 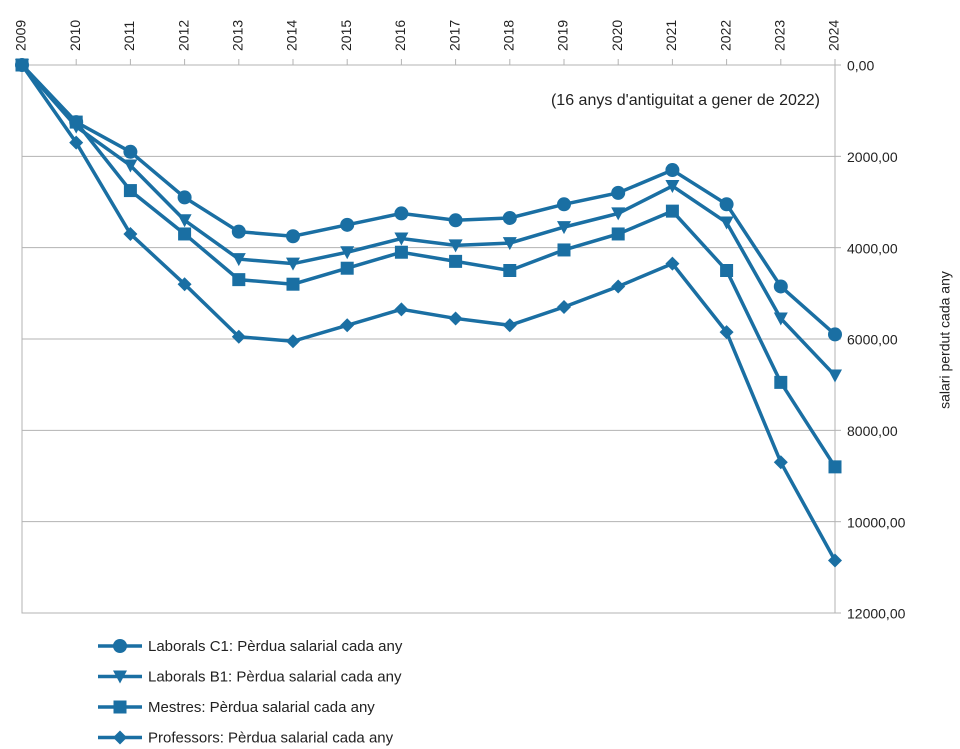 What do you see at coordinates (685, 100) in the screenshot?
I see `annotation: (16 anys d'antiguitat a gener de 2022)` at bounding box center [685, 100].